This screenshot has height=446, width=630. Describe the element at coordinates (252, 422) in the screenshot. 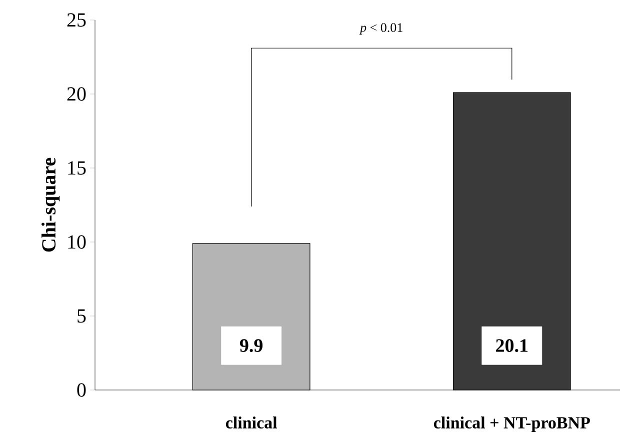

I see `x-tick-label: clinical` at that location.